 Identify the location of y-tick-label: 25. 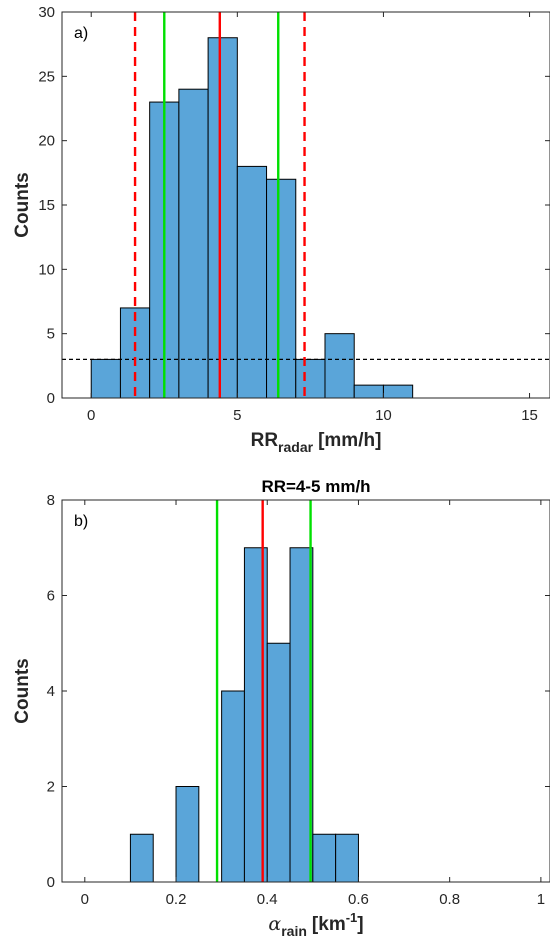
(46, 76).